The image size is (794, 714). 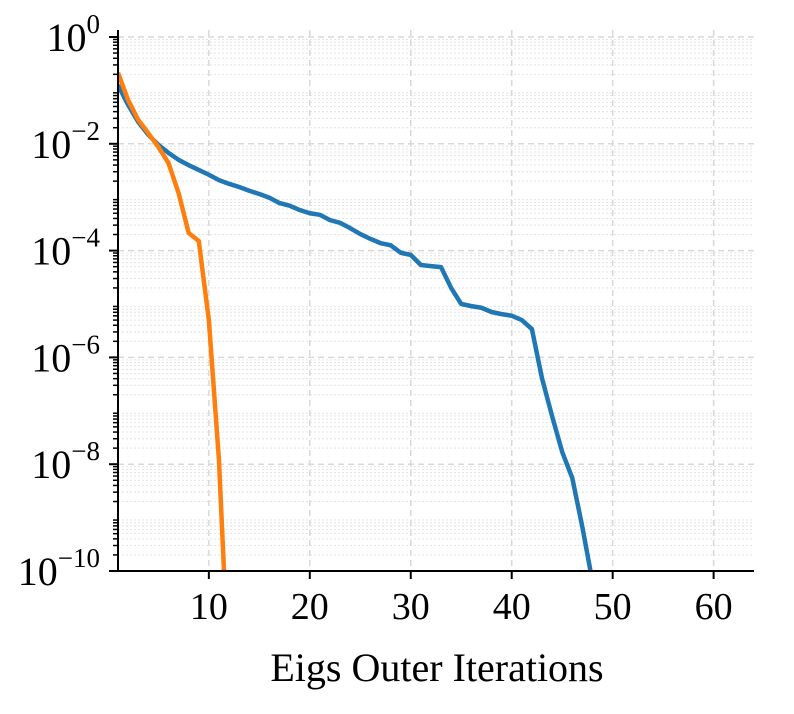 What do you see at coordinates (172, 321) in the screenshot?
I see `line-series` at bounding box center [172, 321].